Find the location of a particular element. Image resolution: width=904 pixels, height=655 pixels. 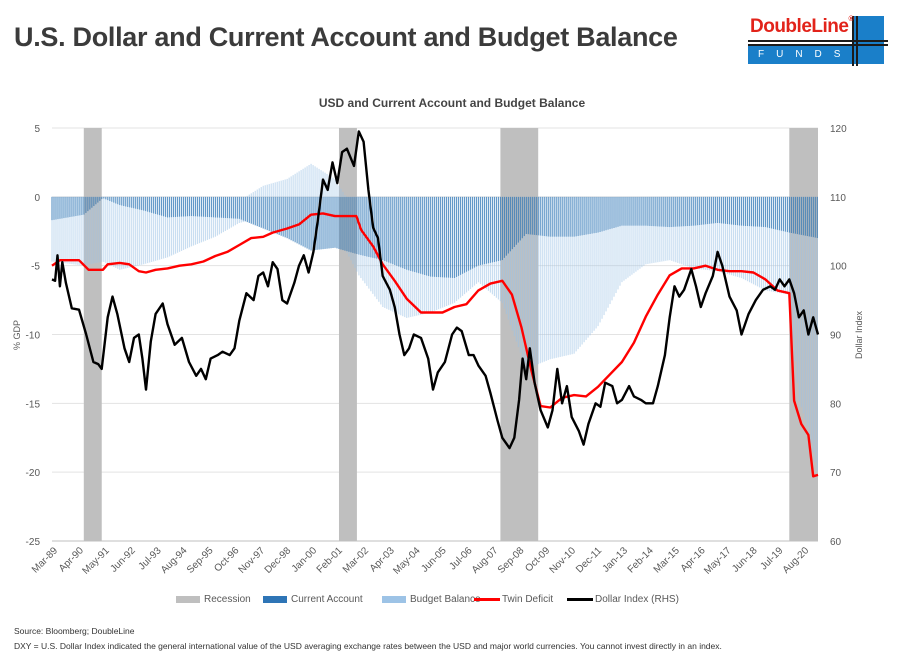

legend-budget-balance: Budget Balance is located at coordinates (431, 599).